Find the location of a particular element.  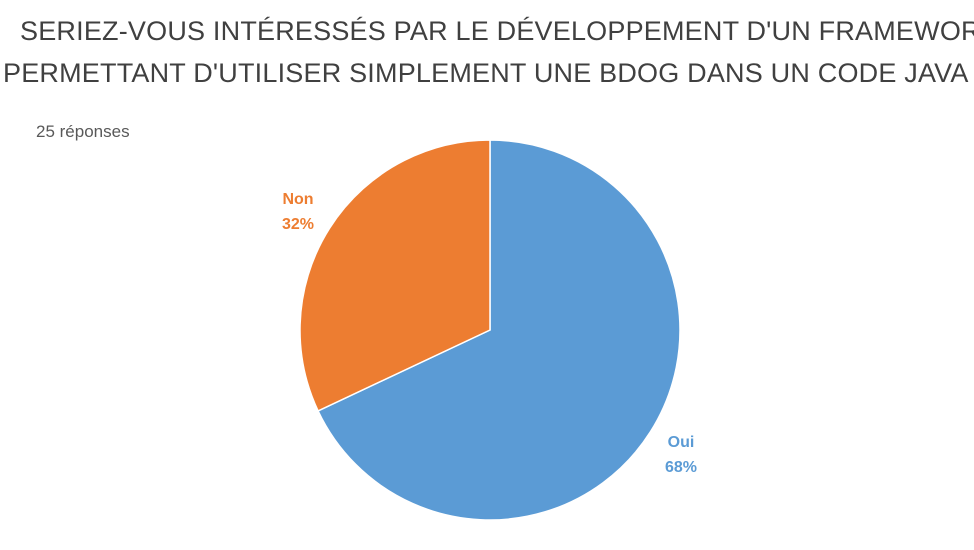

pie-slice-non is located at coordinates (395, 275).